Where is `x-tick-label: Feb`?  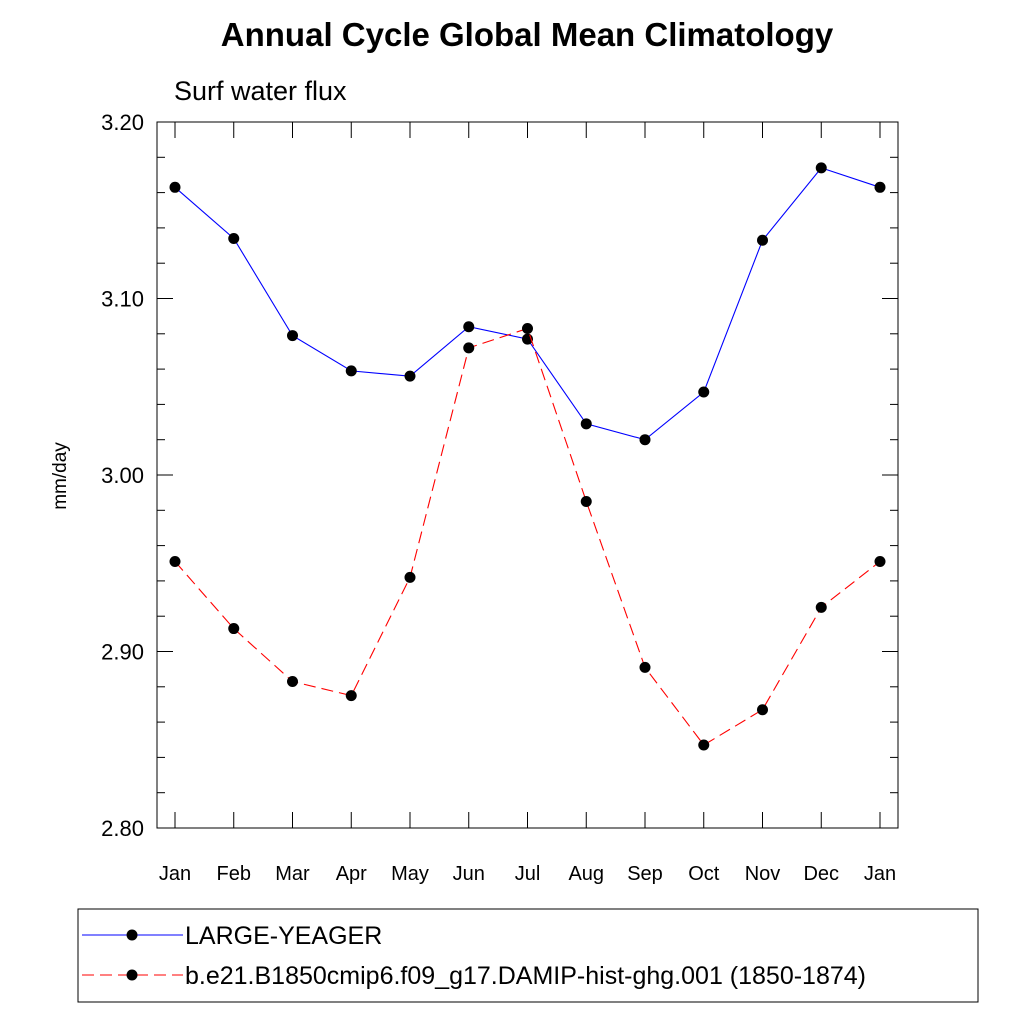 x-tick-label: Feb is located at coordinates (234, 874).